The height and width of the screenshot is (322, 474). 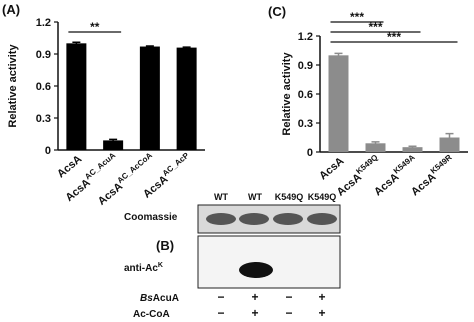 What do you see at coordinates (95, 27) in the screenshot?
I see `significance-label: **` at bounding box center [95, 27].